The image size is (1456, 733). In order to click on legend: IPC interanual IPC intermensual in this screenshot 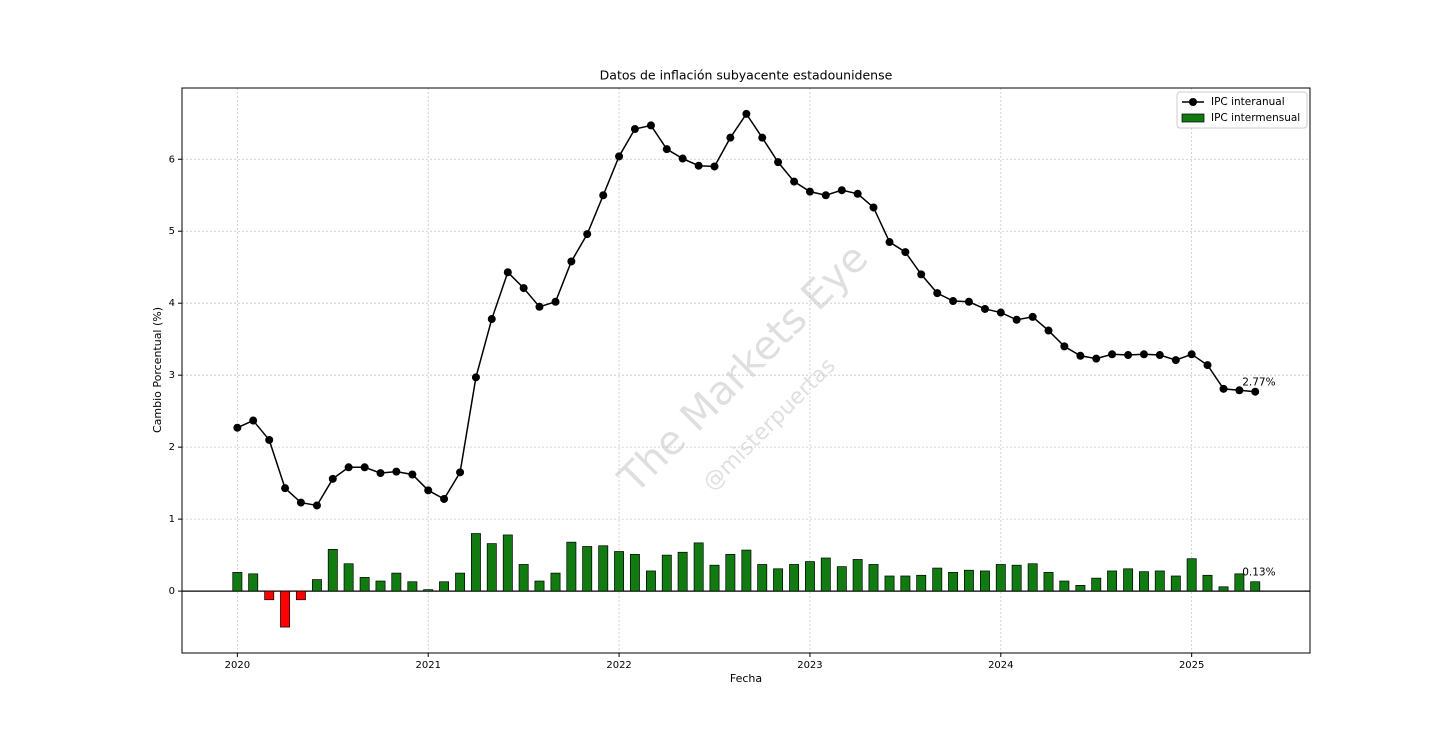, I will do `click(1242, 110)`.